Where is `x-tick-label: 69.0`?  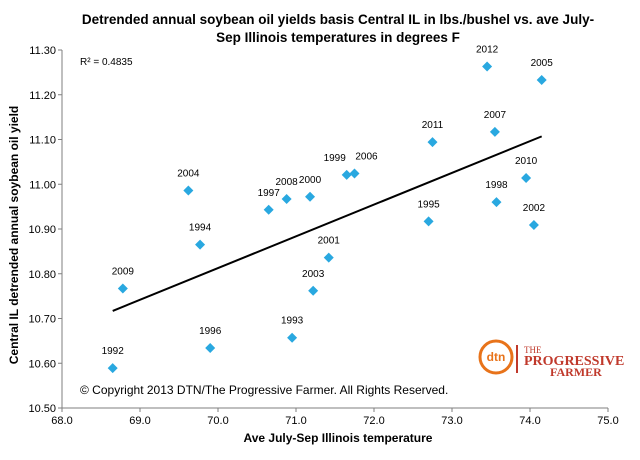 x-tick-label: 69.0 is located at coordinates (139, 421).